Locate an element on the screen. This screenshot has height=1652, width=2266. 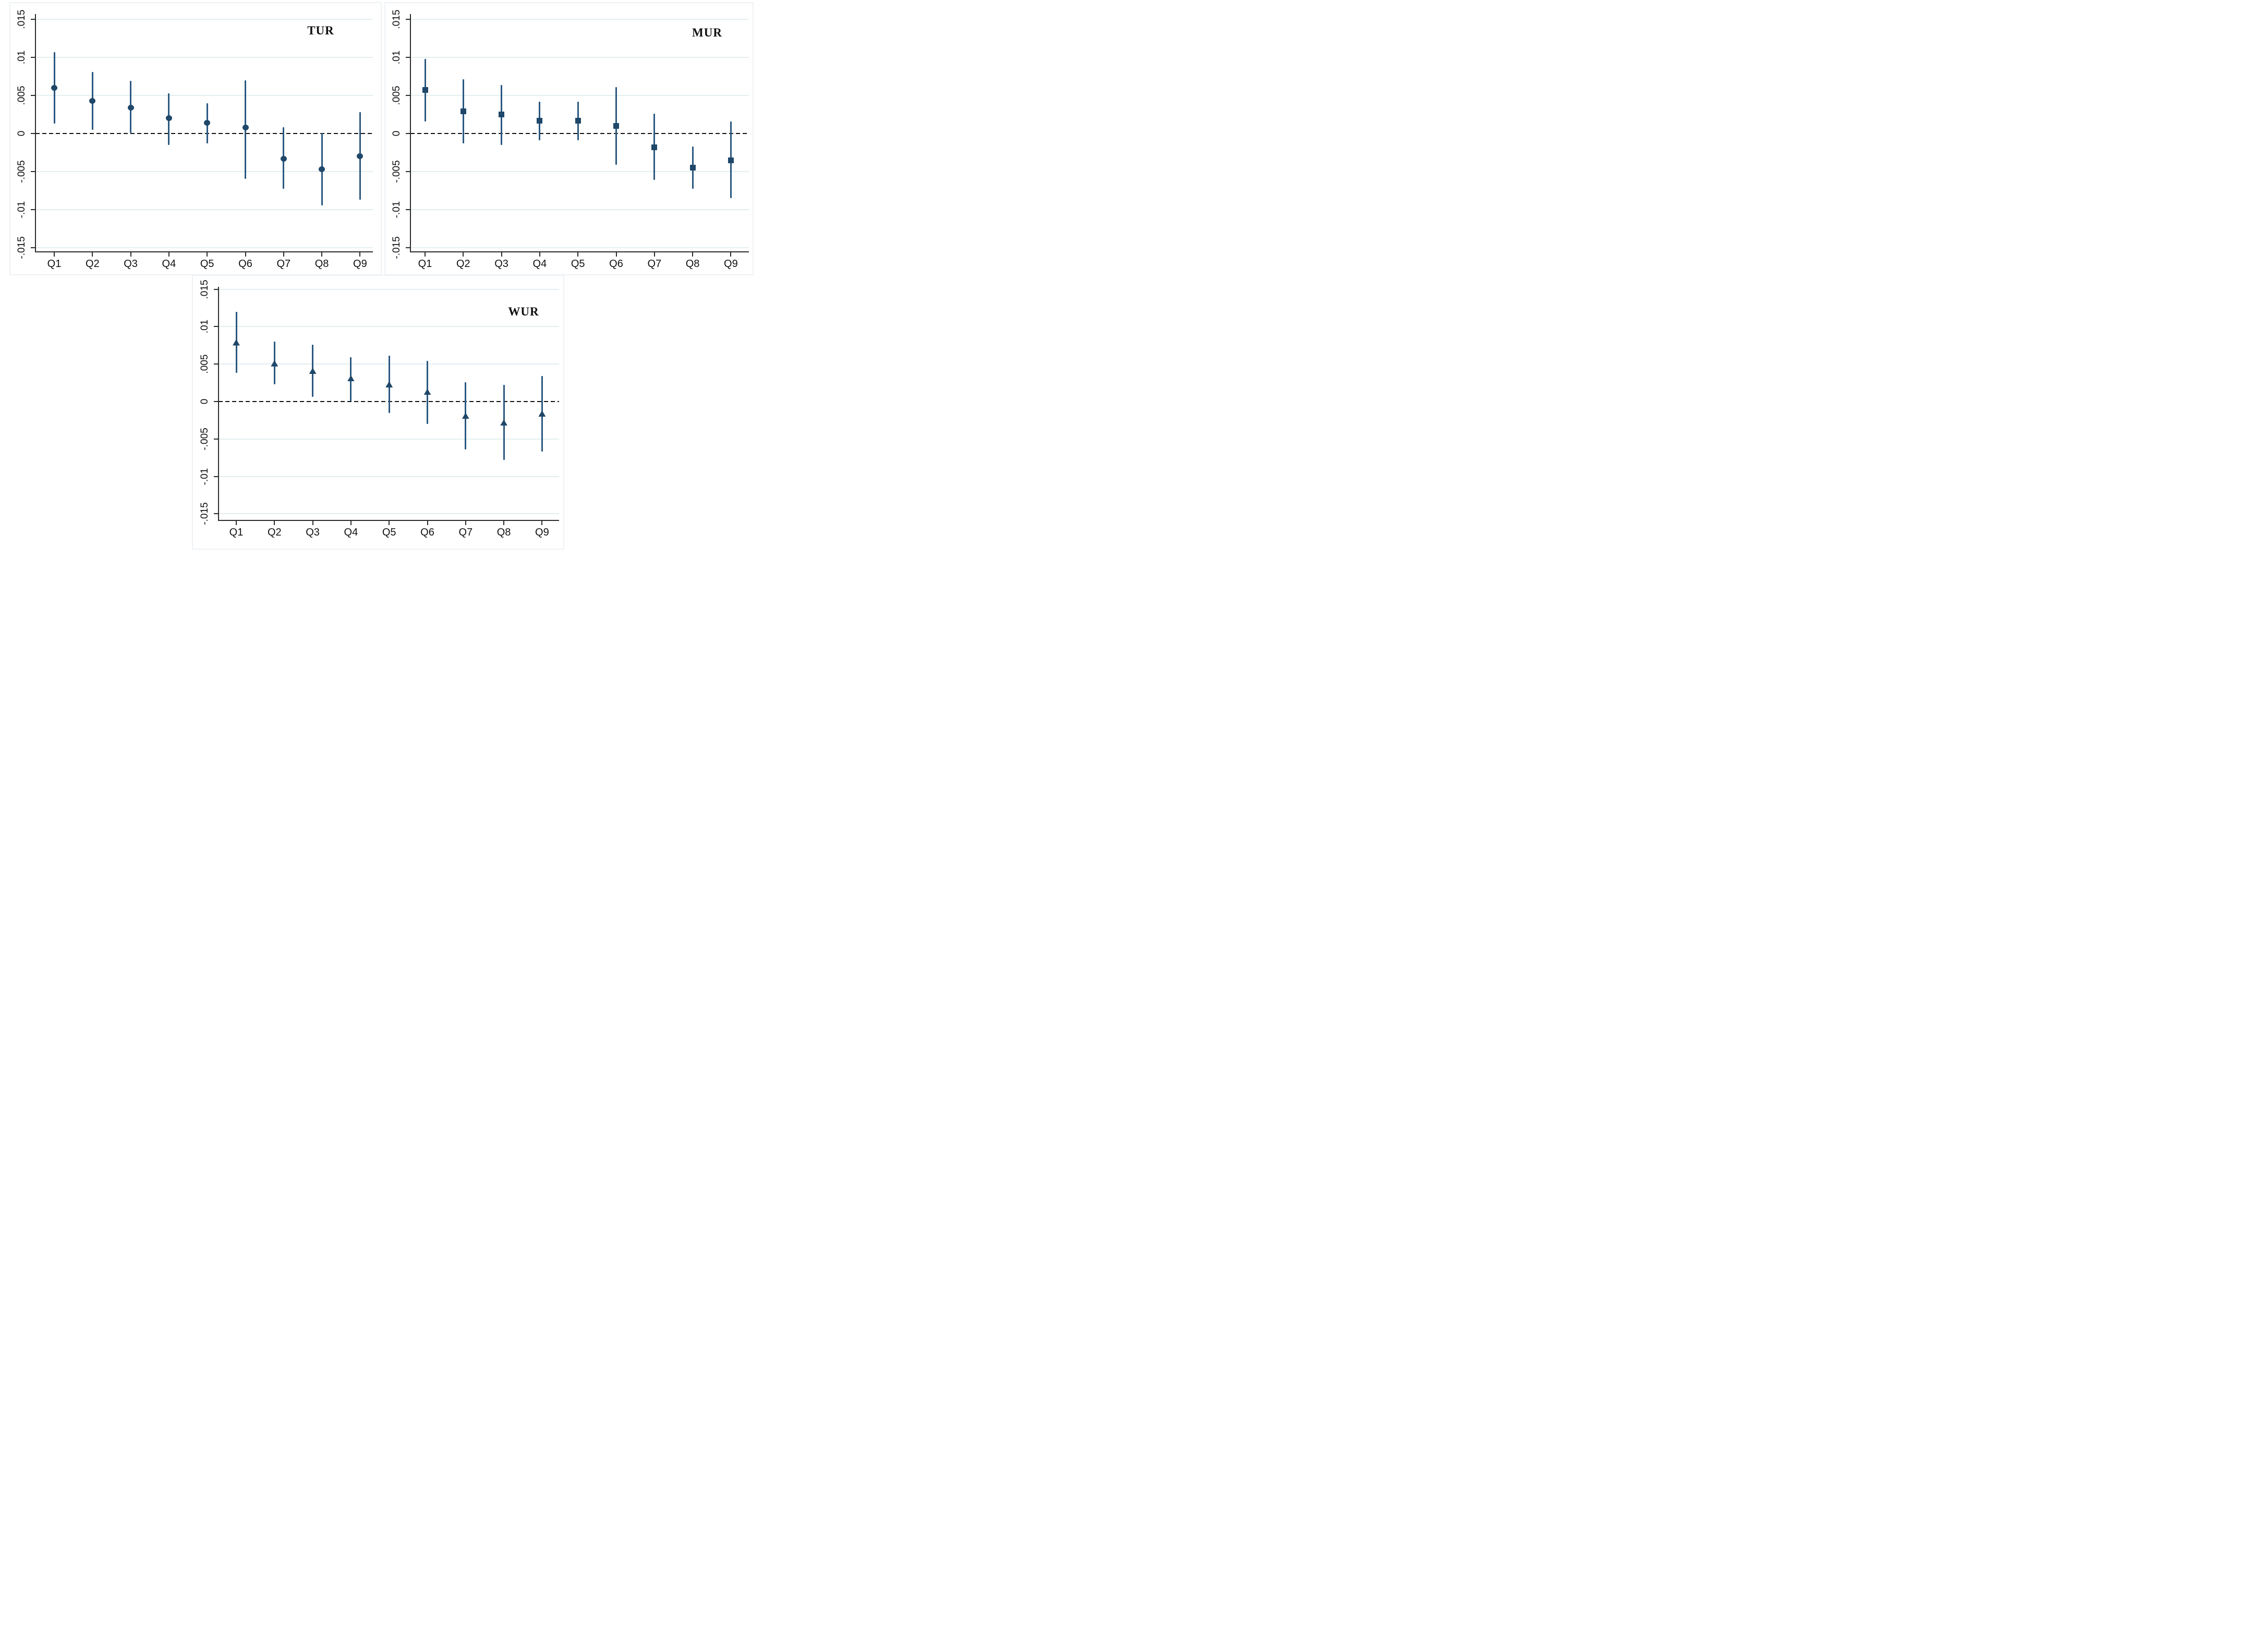
triangle-marker-q3 is located at coordinates (313, 371).